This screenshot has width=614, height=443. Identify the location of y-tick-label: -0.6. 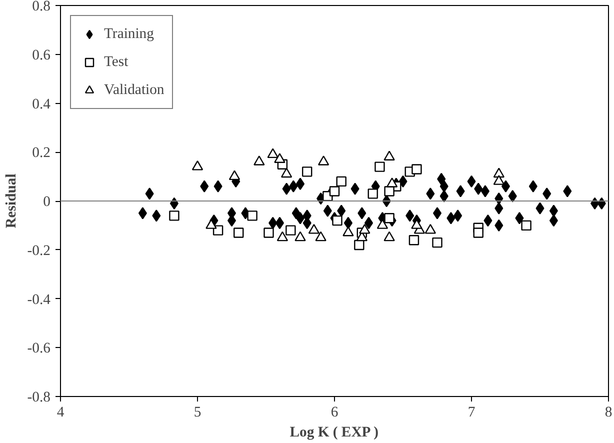
(38, 348).